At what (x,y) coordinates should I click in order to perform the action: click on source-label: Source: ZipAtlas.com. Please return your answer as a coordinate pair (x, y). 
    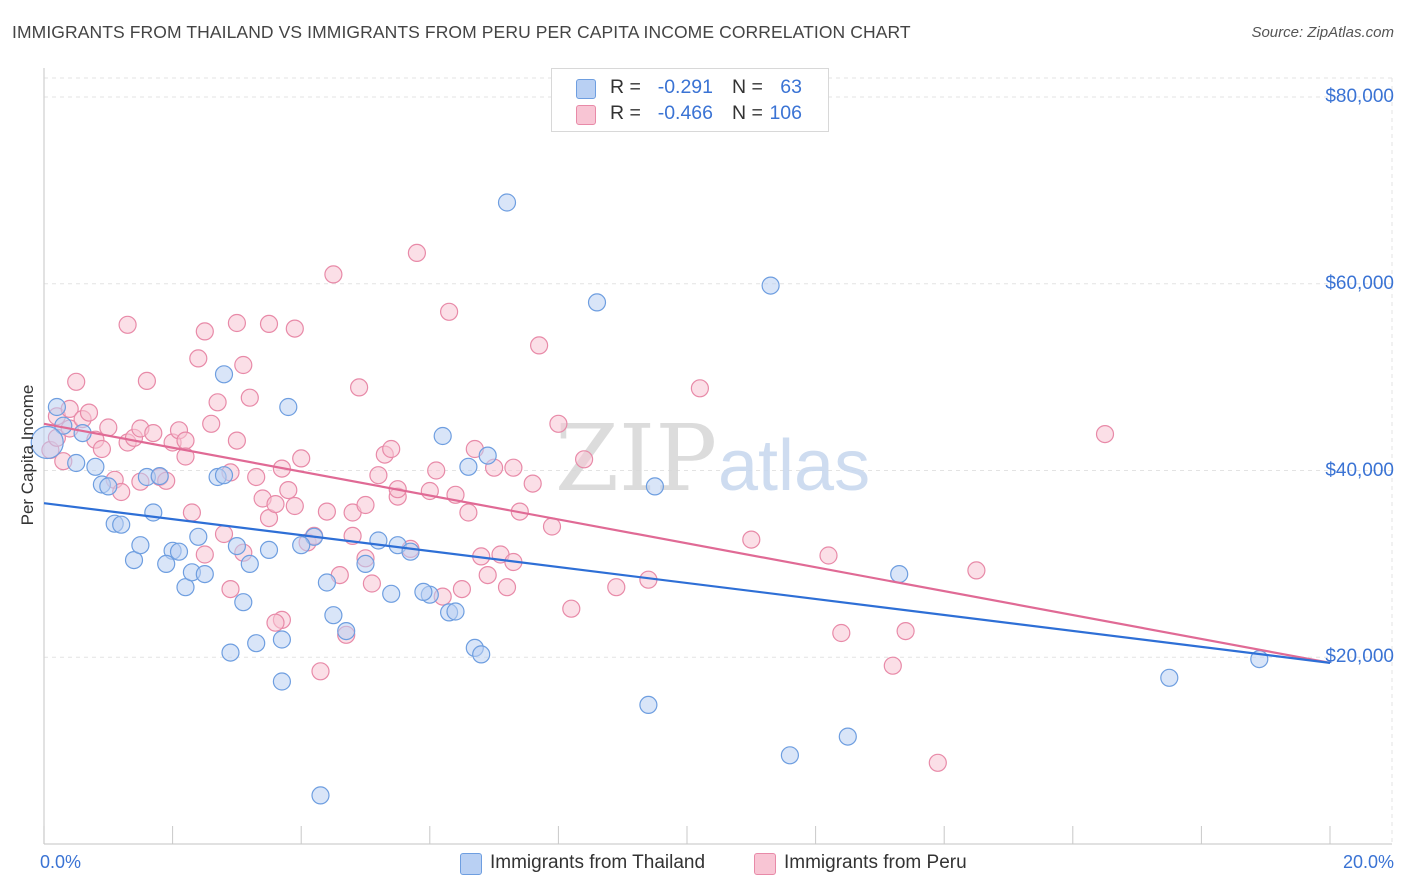
    Looking at the image, I should click on (1322, 32).